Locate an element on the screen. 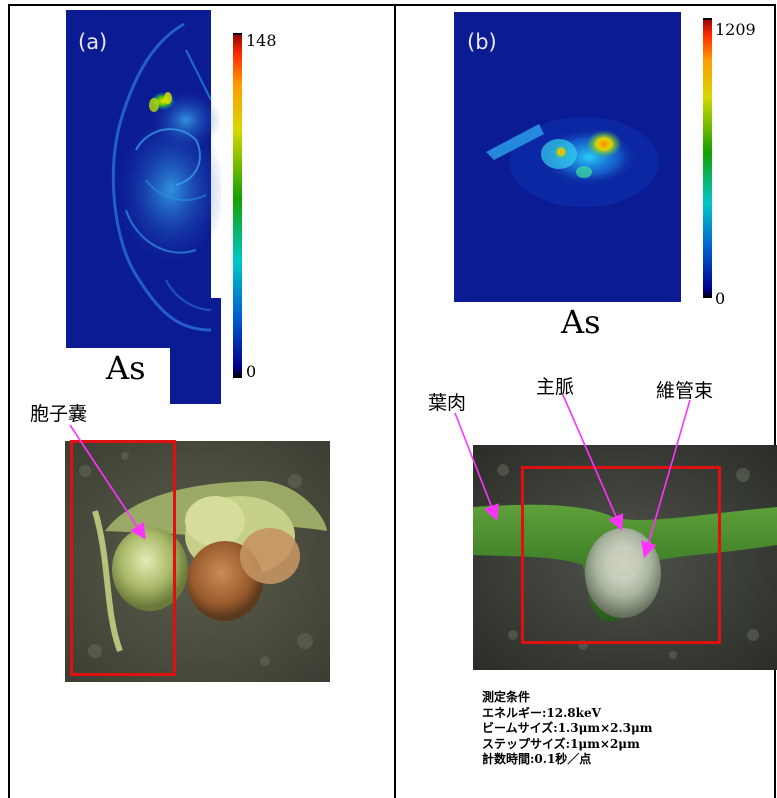 The image size is (777, 798). colorbar-a-tick-bottom is located at coordinates (237, 377).